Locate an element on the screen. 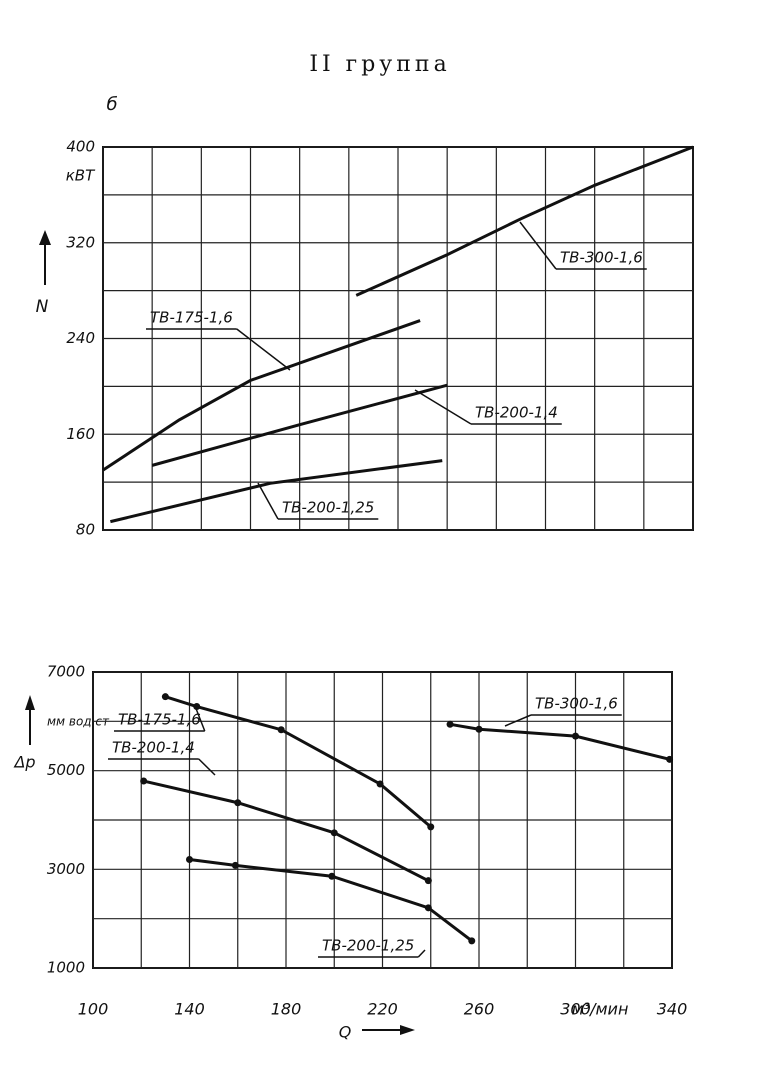 The image size is (761, 1077). y-tick-label: 80 is located at coordinates (85, 530).